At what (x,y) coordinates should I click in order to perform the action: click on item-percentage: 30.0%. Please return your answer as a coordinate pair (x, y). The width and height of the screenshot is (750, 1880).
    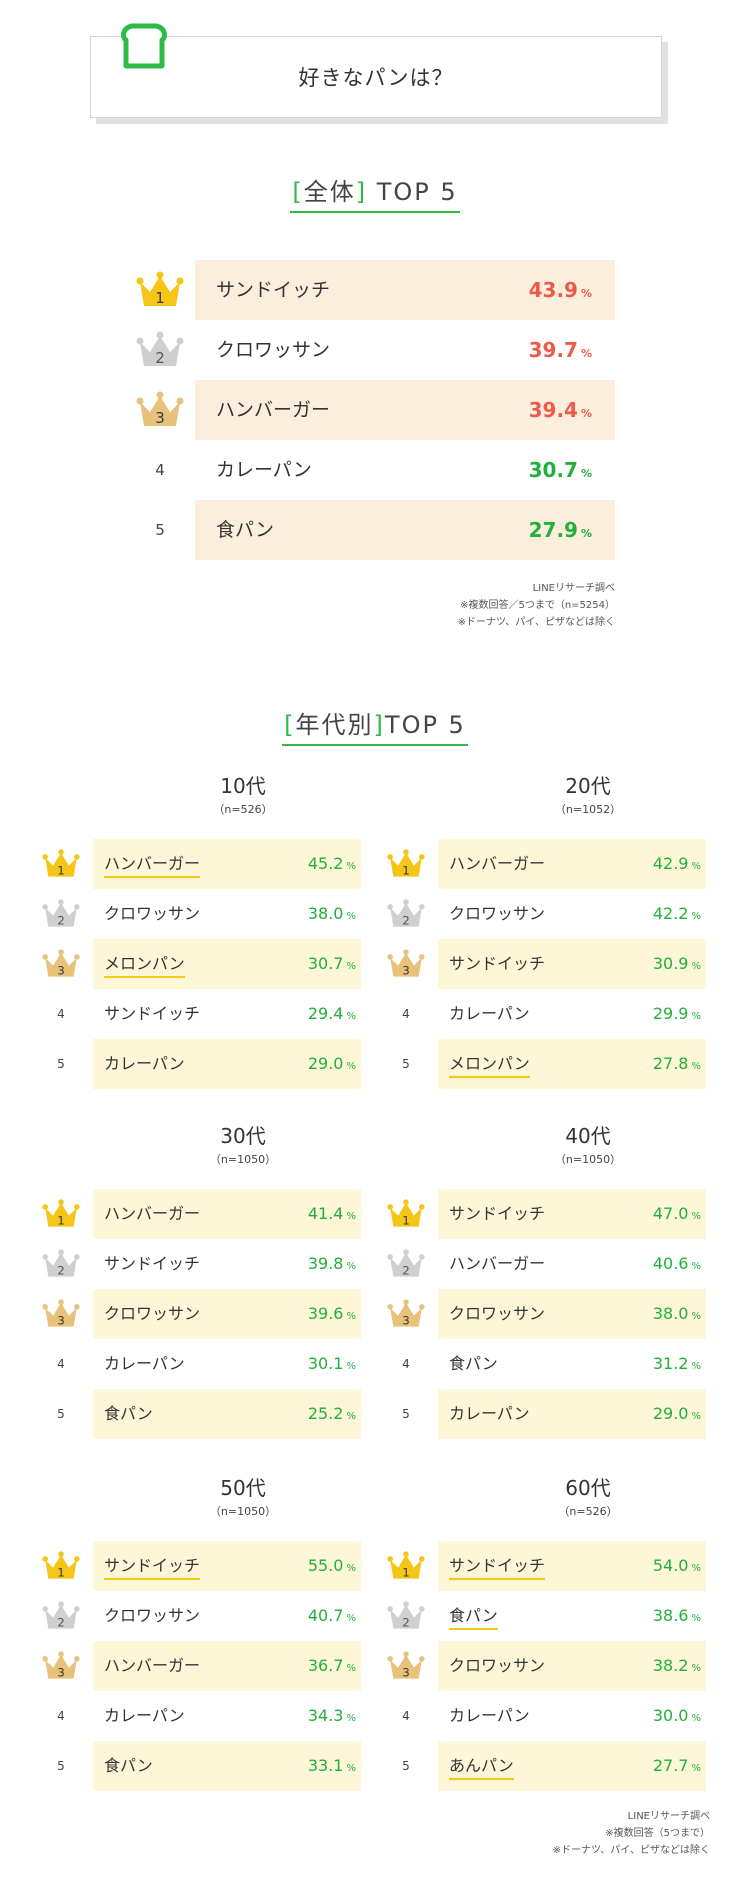
    Looking at the image, I should click on (676, 1715).